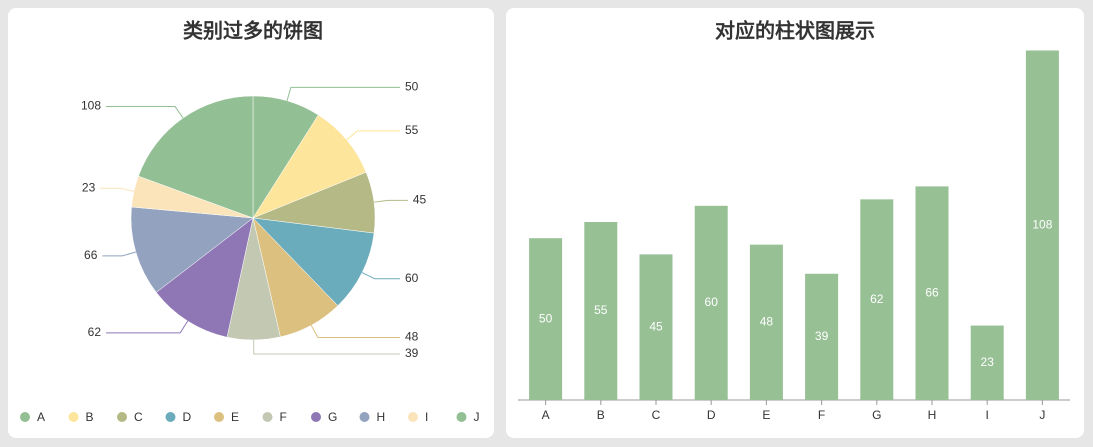 The image size is (1093, 447). What do you see at coordinates (711, 415) in the screenshot?
I see `x-tick-label: D` at bounding box center [711, 415].